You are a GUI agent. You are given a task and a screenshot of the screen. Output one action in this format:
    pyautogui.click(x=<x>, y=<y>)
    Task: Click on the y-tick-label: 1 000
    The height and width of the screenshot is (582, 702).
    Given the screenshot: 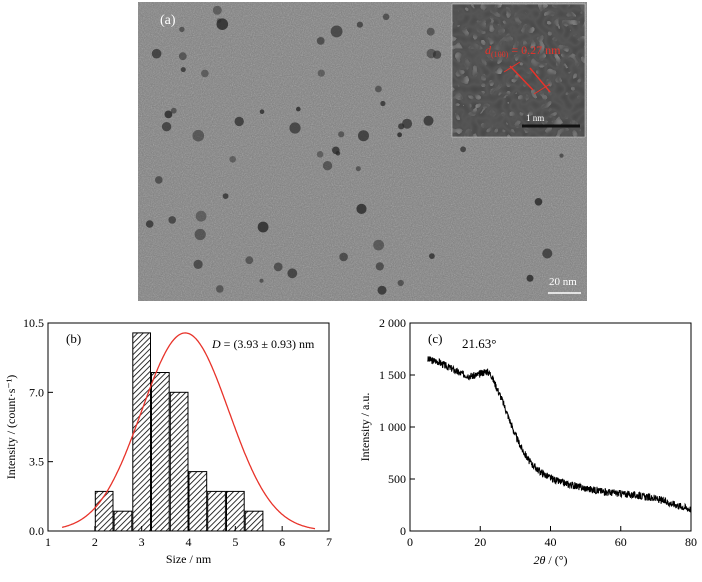 What is the action you would take?
    pyautogui.click(x=392, y=427)
    